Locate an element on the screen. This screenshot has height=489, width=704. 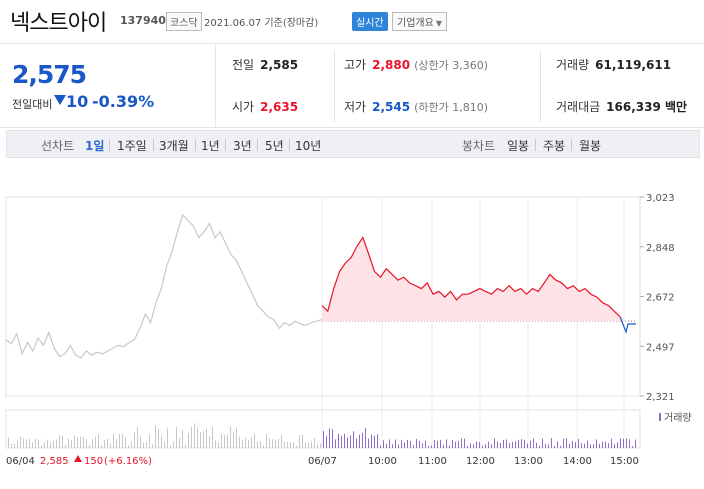
line-chart-label: 선차트 is located at coordinates (58, 146).